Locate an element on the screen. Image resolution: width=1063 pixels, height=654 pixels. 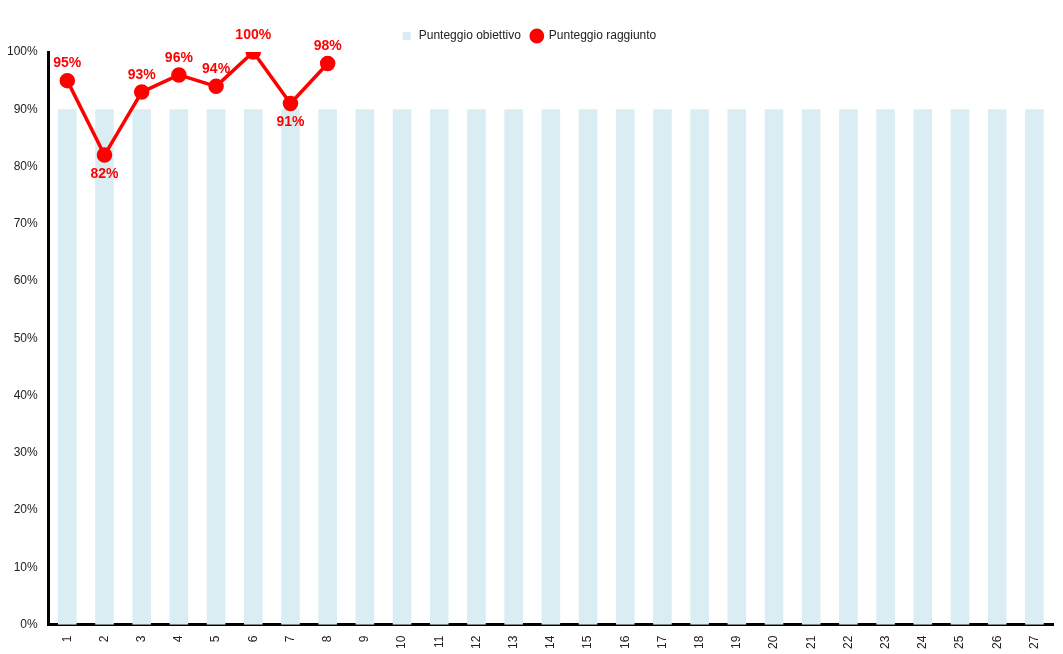
x-tick-label: 16 is located at coordinates (624, 642).